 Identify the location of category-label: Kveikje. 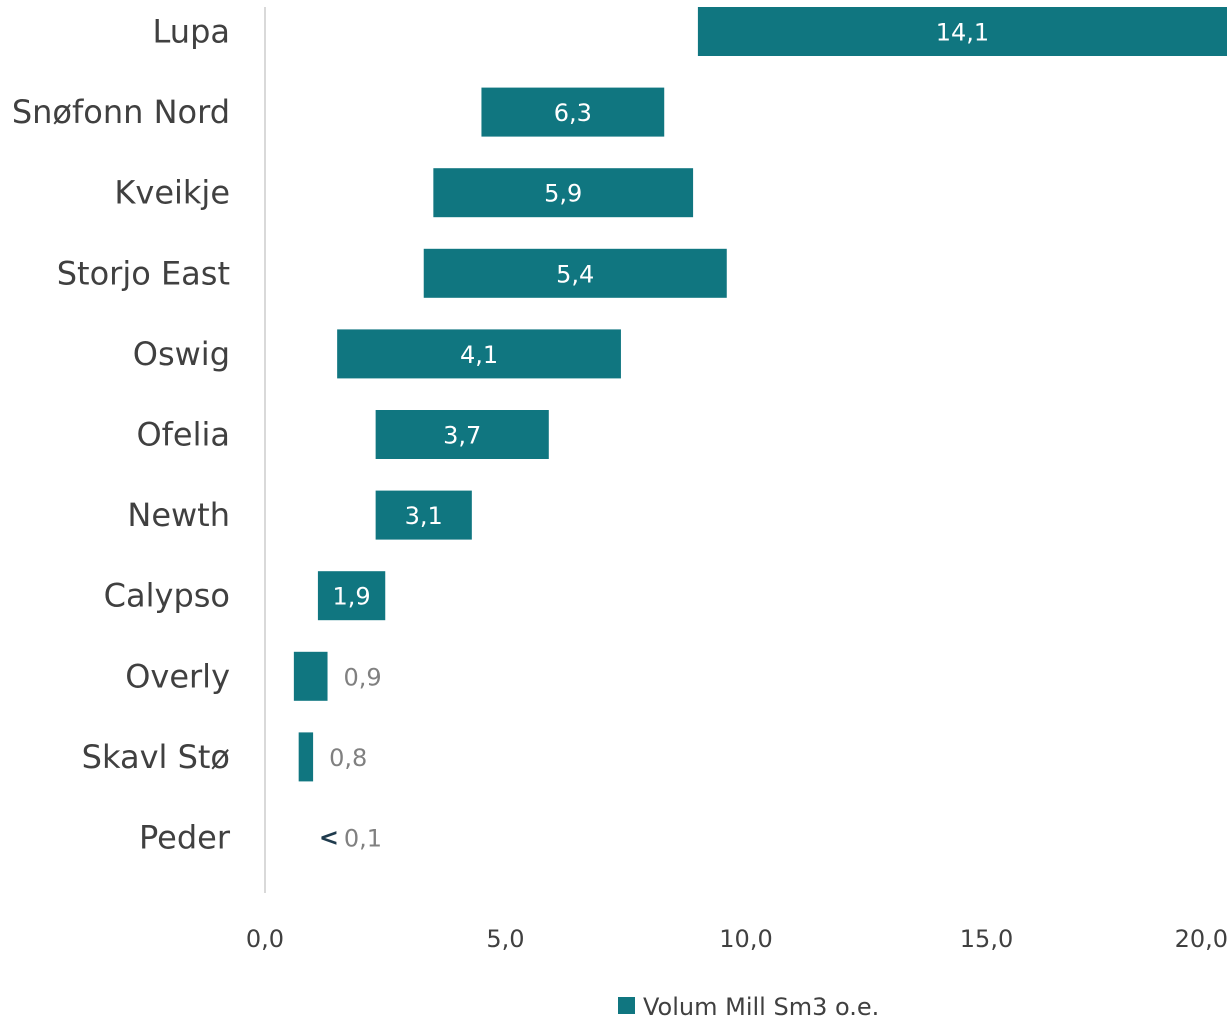
(172, 193).